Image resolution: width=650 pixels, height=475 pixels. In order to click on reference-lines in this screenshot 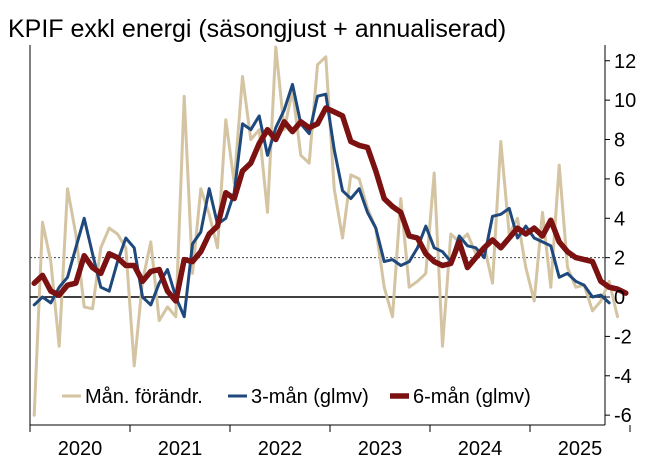, I will do `click(317, 277)`.